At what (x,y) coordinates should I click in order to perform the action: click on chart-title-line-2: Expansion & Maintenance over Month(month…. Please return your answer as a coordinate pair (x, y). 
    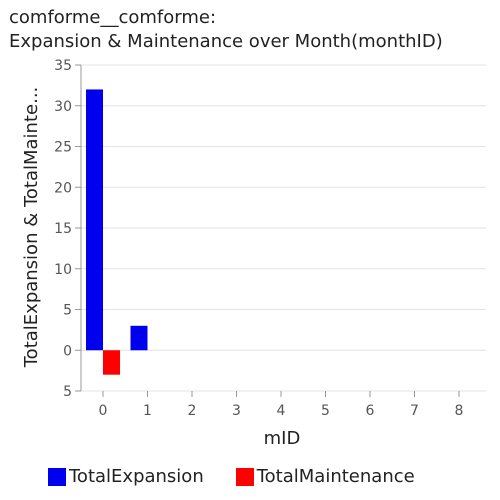
    Looking at the image, I should click on (226, 41).